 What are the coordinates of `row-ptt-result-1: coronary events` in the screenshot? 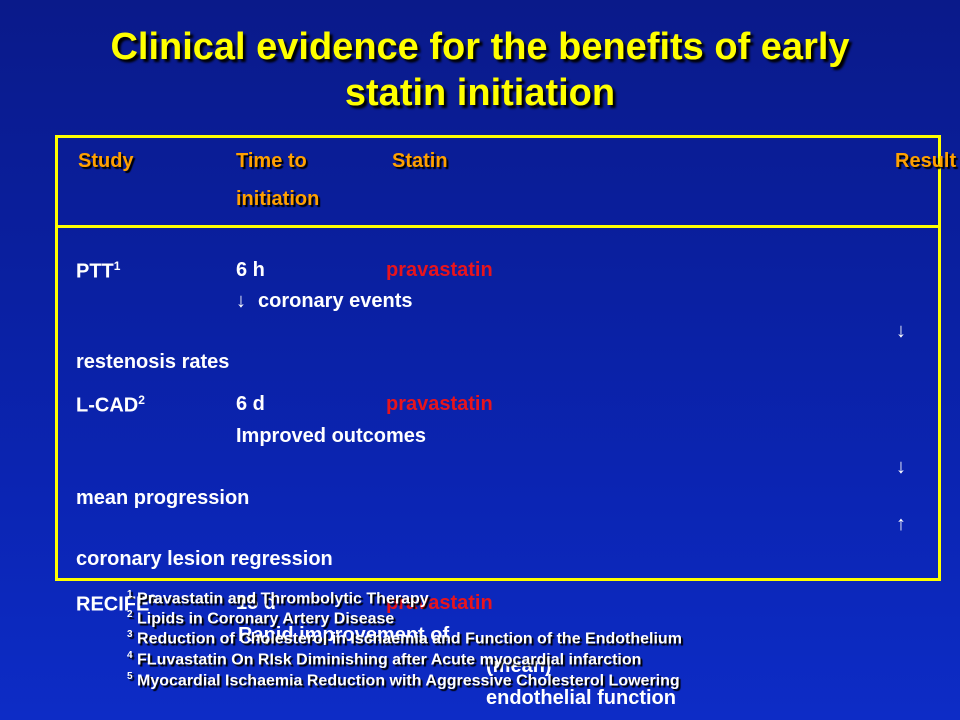 It's located at (335, 301).